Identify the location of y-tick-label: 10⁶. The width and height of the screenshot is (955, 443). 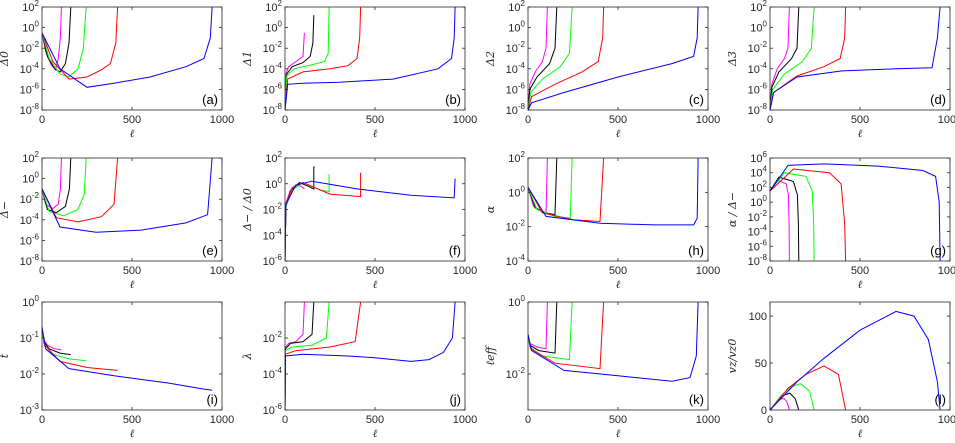
(758, 157).